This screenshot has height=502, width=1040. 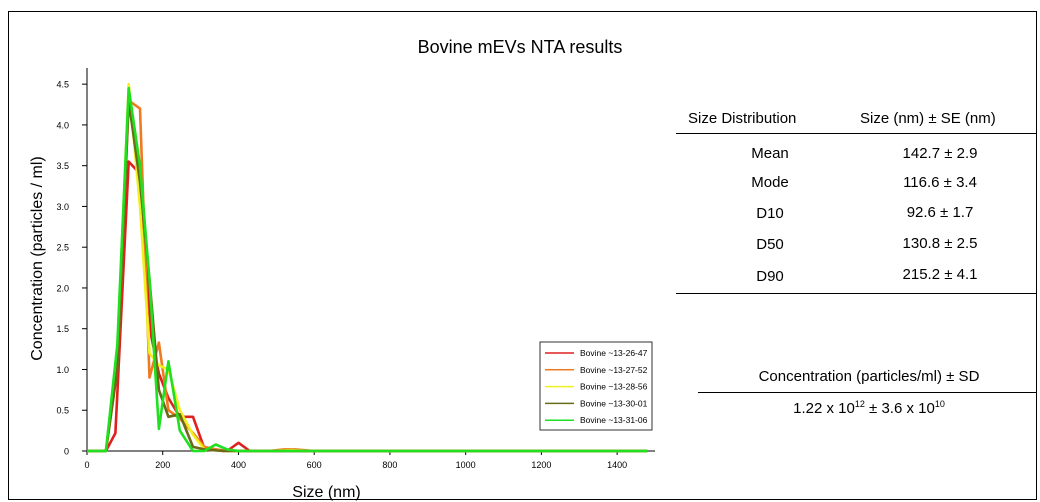 I want to click on x-tick-label: 800, so click(x=389, y=465).